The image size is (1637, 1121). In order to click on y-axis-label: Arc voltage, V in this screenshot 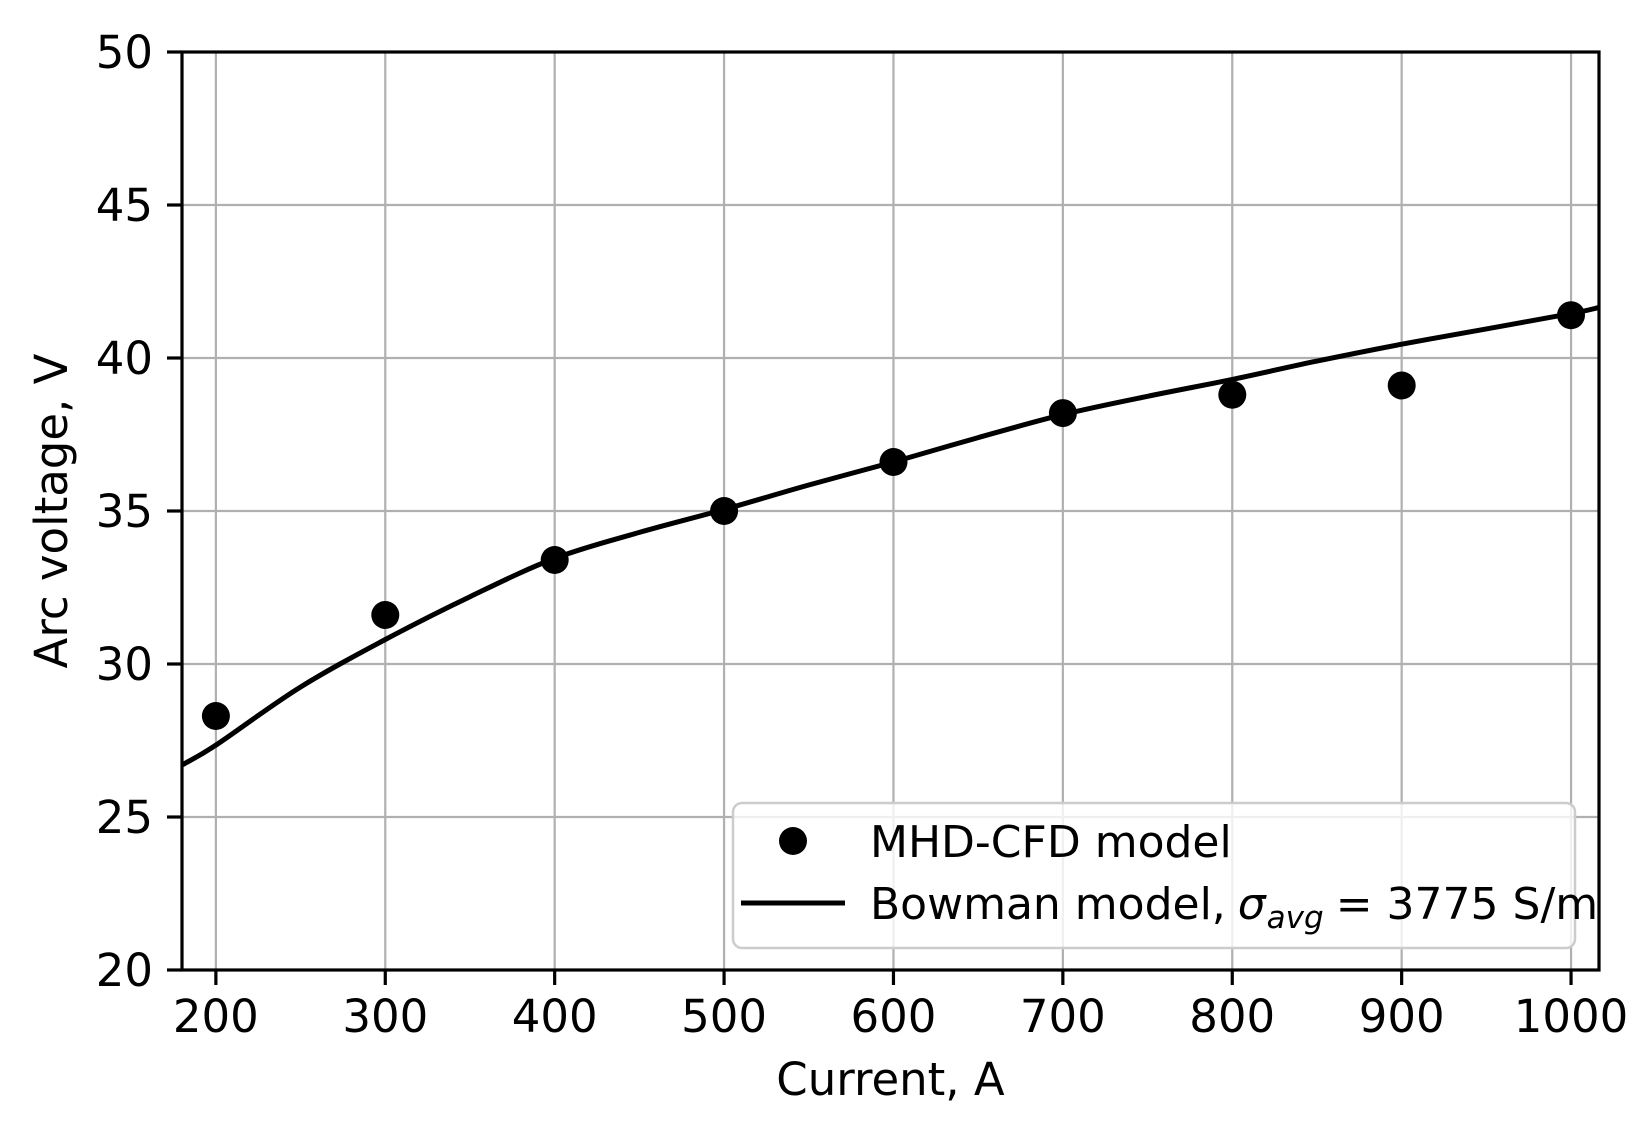, I will do `click(51, 510)`.